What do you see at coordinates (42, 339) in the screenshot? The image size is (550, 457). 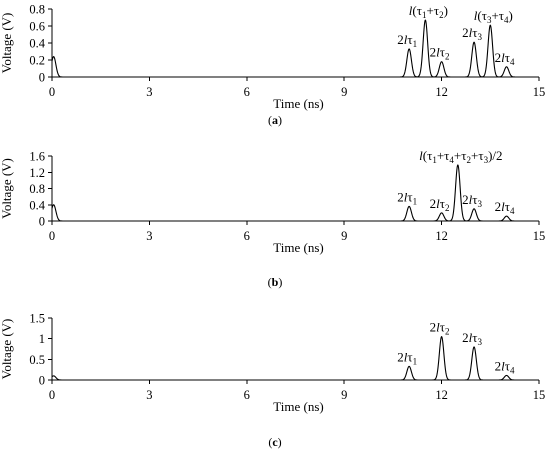 I see `y-tick-label: 1` at bounding box center [42, 339].